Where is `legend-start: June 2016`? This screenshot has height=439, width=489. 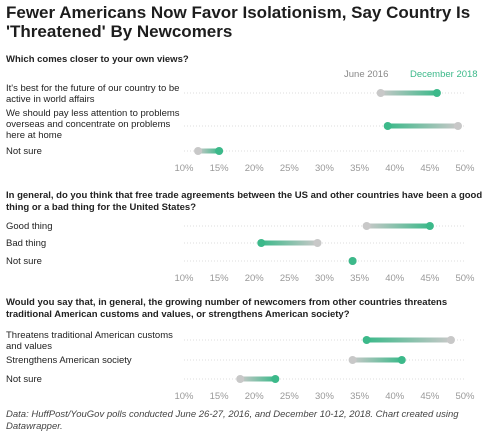 legend-start: June 2016 is located at coordinates (366, 74).